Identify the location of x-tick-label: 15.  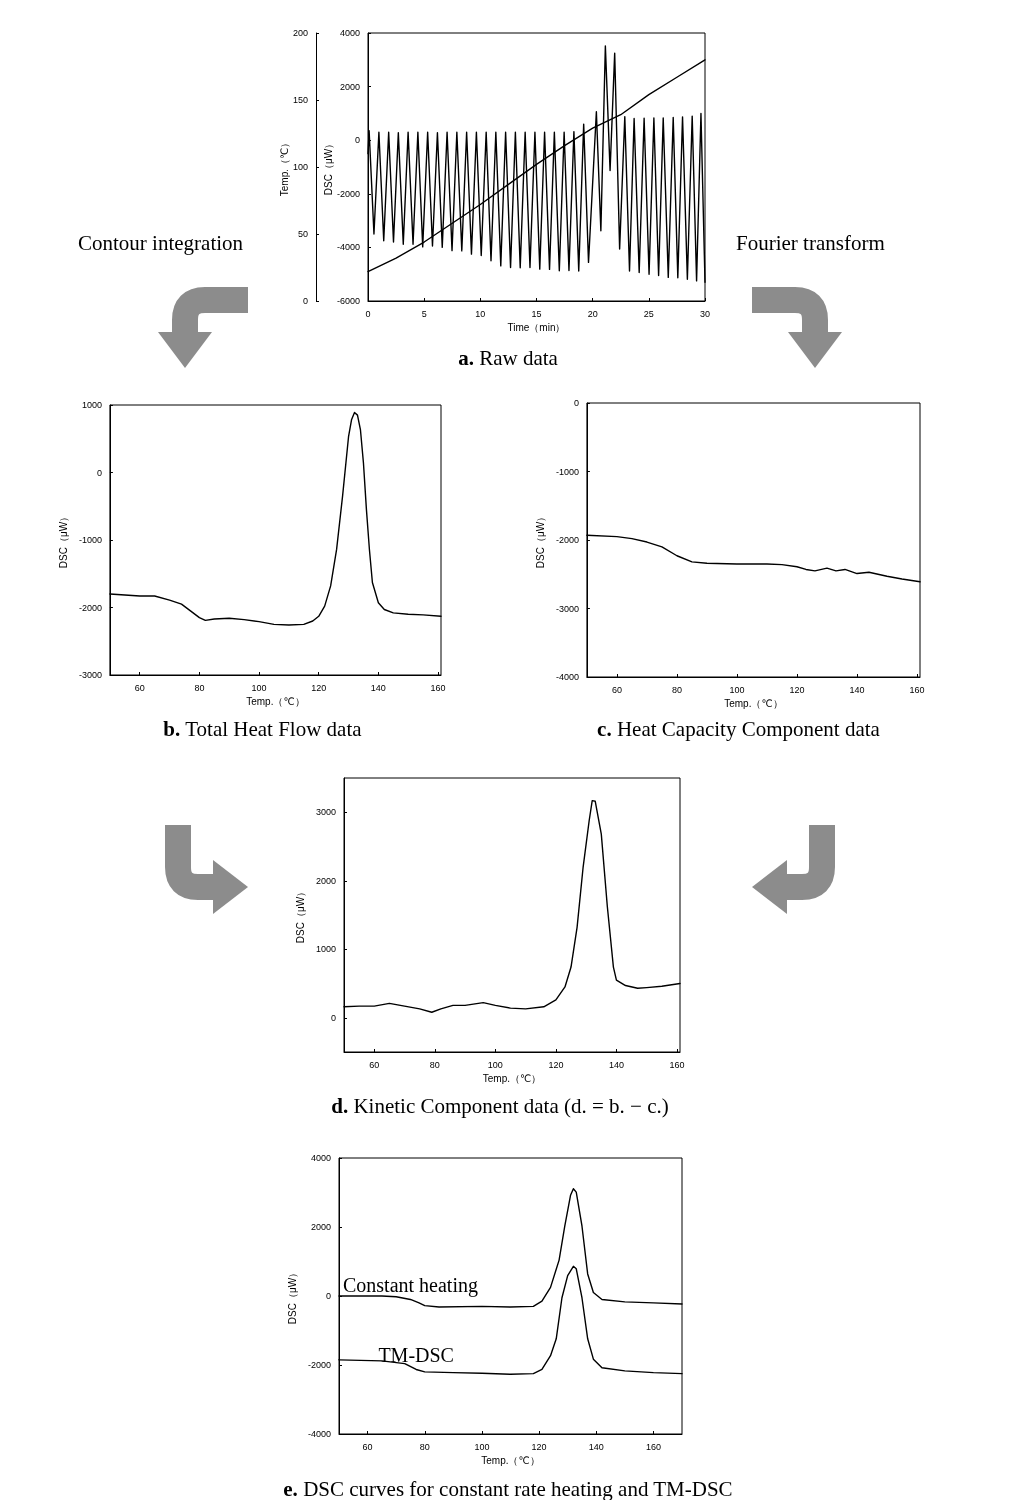
(536, 313).